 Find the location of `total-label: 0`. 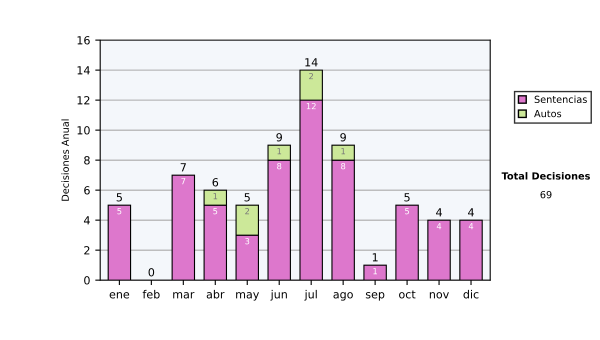

total-label: 0 is located at coordinates (151, 272).